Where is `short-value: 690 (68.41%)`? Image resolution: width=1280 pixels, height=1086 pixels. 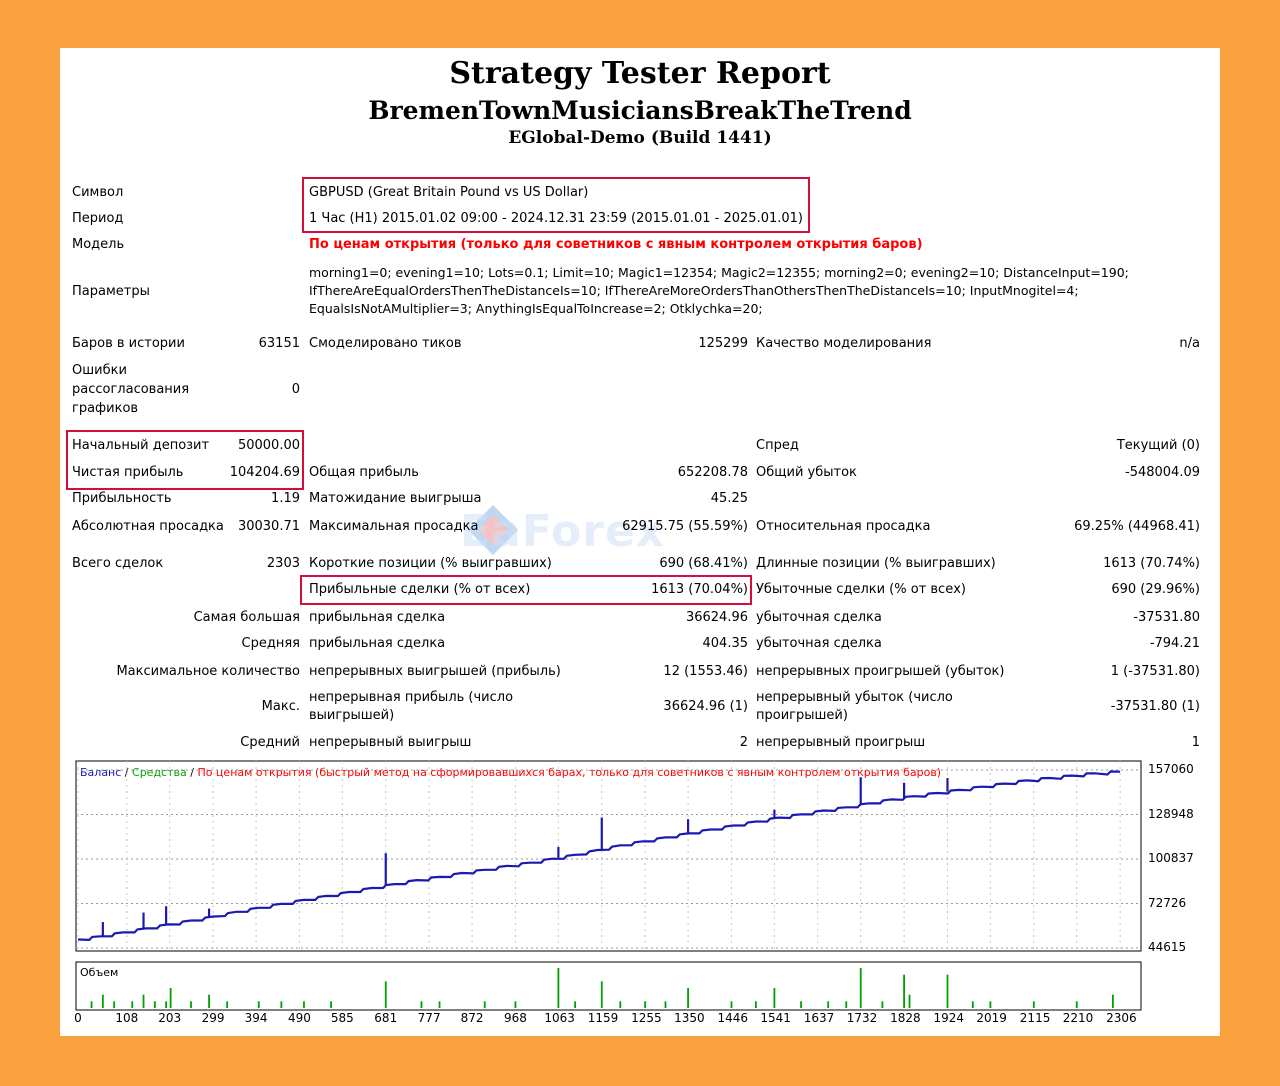
short-value: 690 (68.41%) is located at coordinates (703, 563).